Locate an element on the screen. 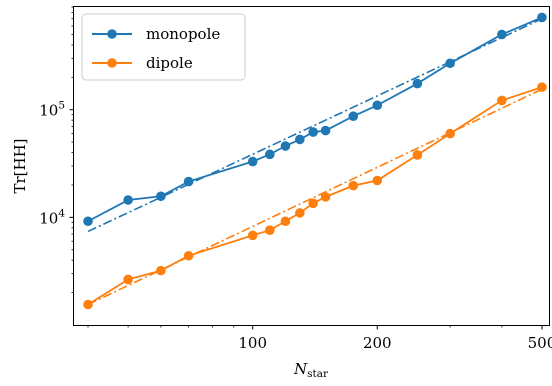 This screenshot has width=552, height=386. y-tick-label: 10⁴ is located at coordinates (52, 217).